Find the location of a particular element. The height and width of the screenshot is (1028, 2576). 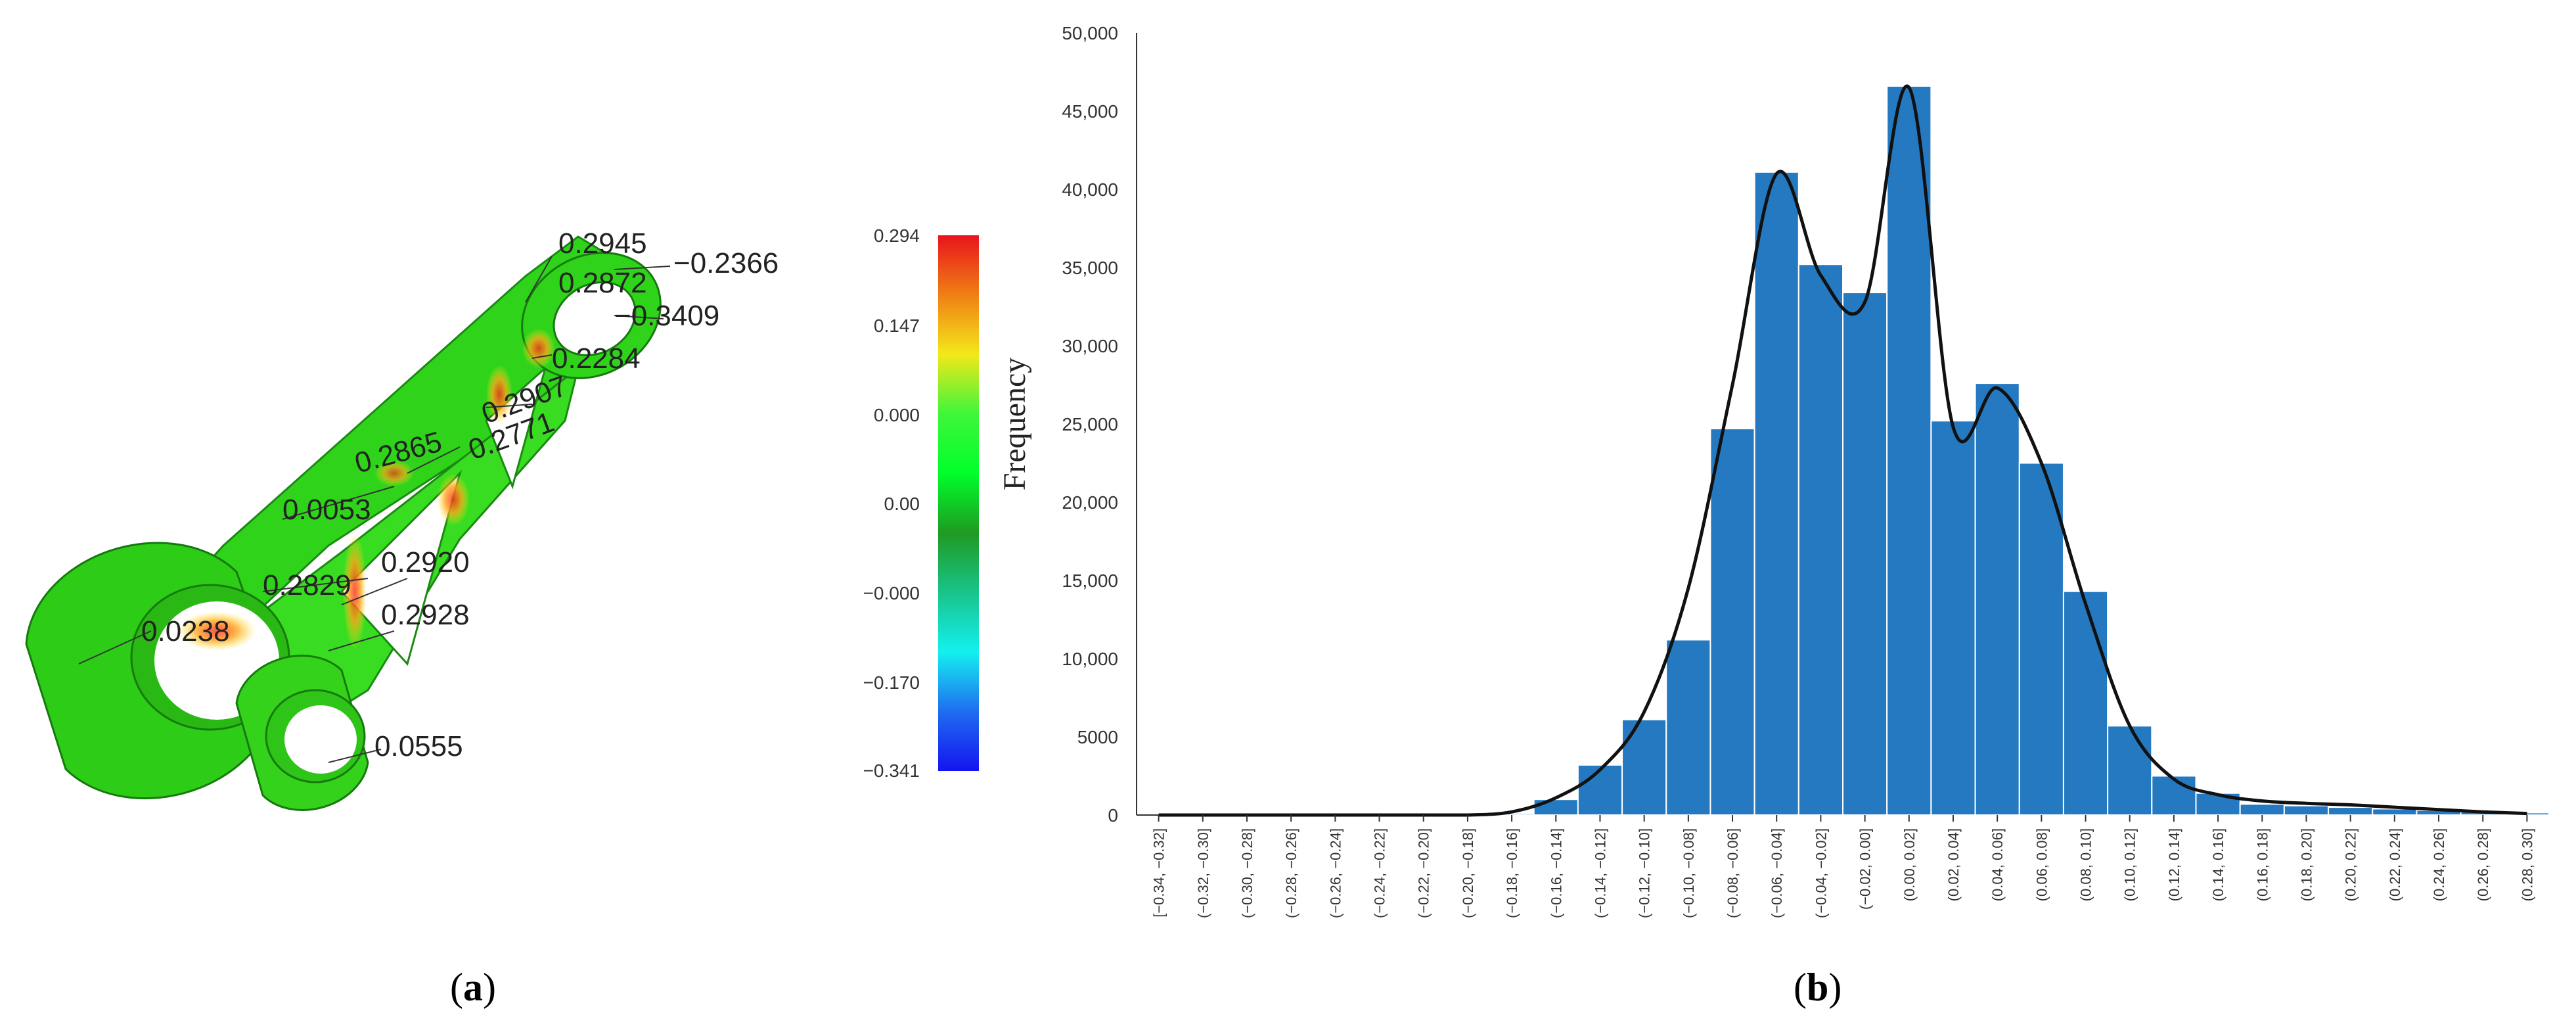

x-tick-label: (−0.26, −0.24] is located at coordinates (1335, 873).